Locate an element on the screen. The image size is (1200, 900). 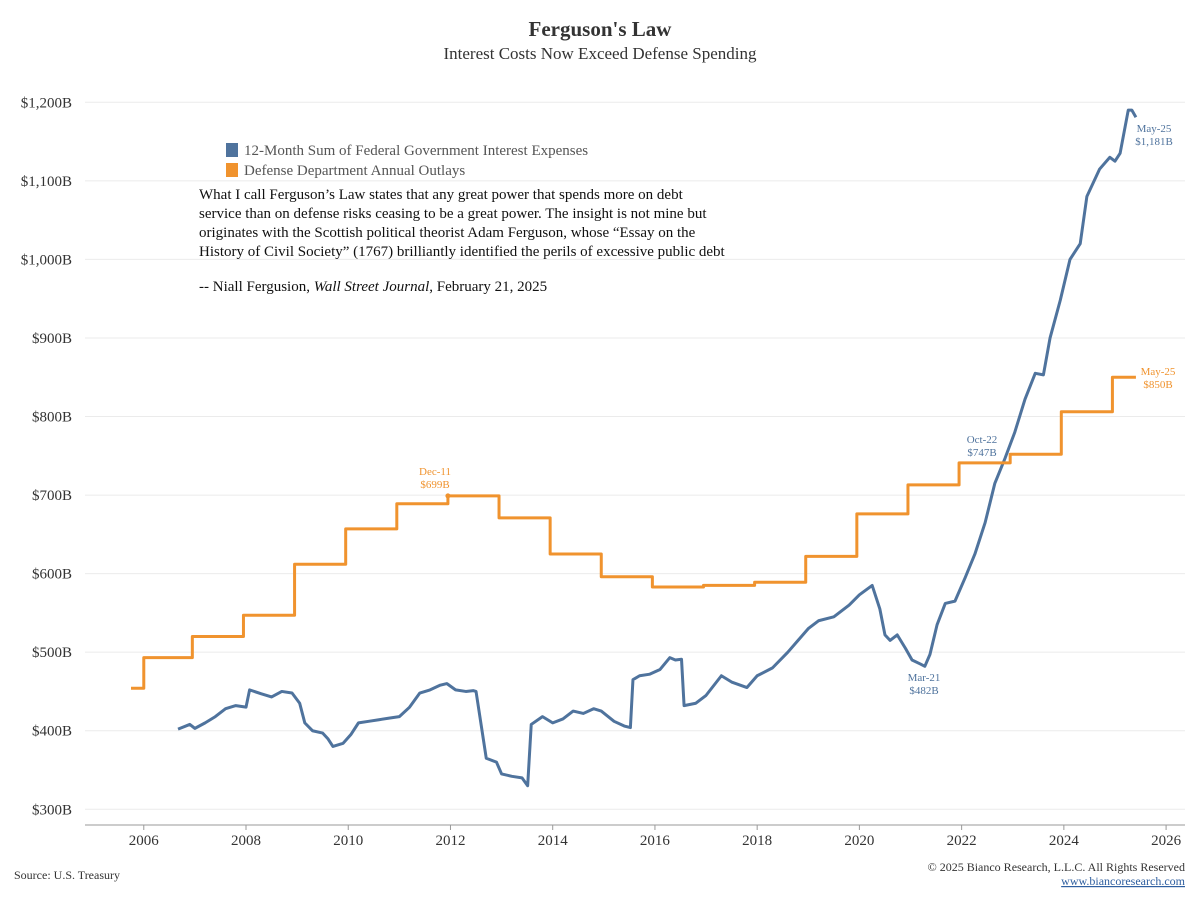
y-tick-label: $1,100B is located at coordinates (46, 182).